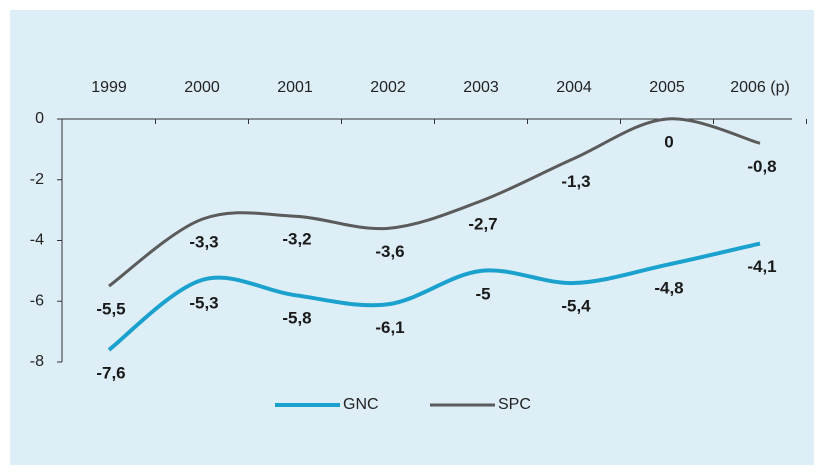 This screenshot has height=475, width=824. What do you see at coordinates (575, 181) in the screenshot?
I see `data-label: -1,3` at bounding box center [575, 181].